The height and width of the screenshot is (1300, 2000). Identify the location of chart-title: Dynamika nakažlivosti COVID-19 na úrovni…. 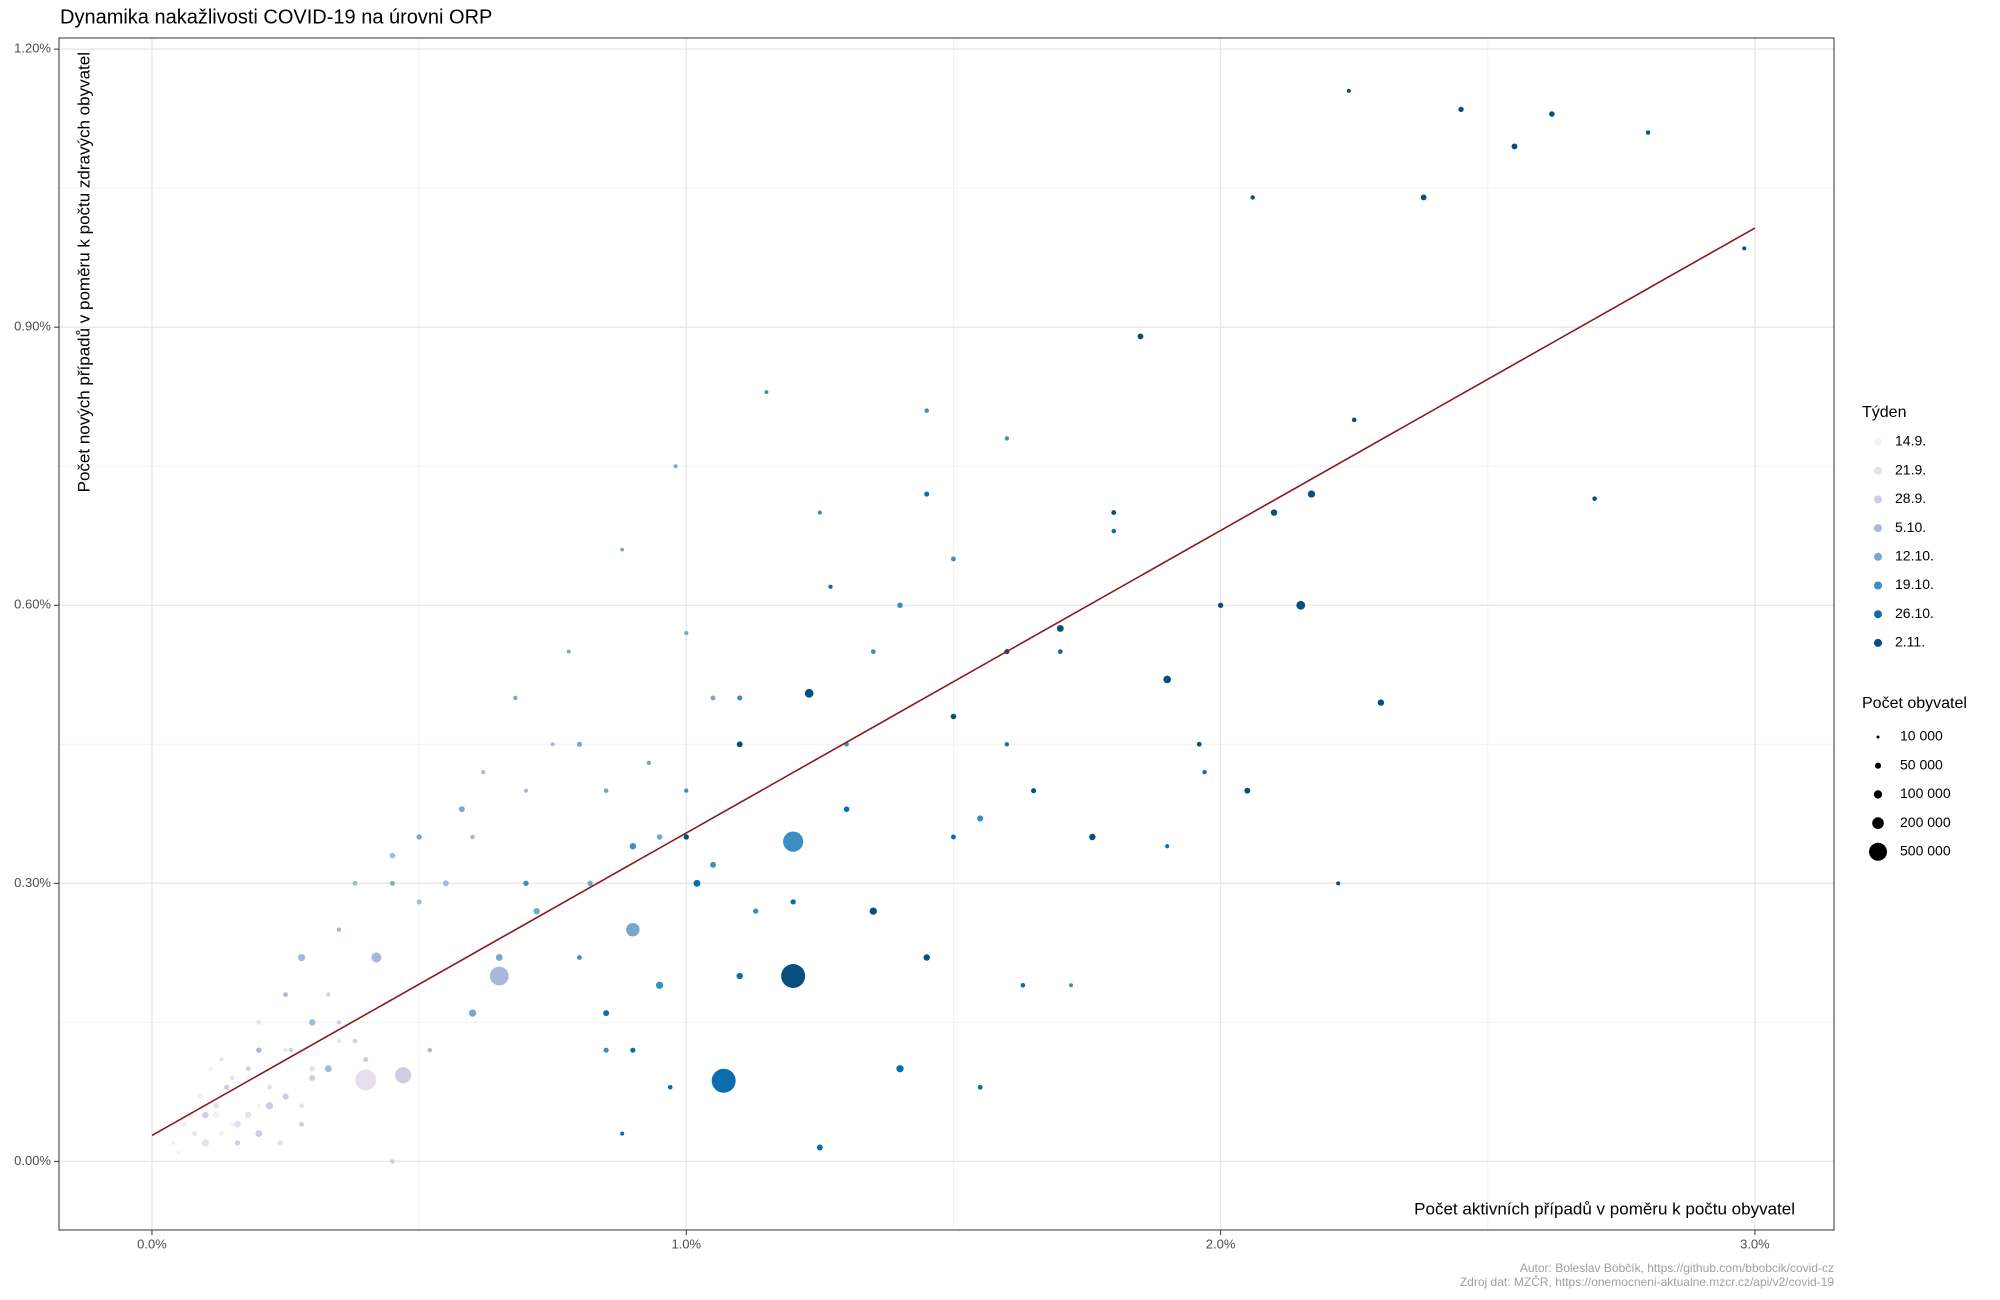
(276, 17).